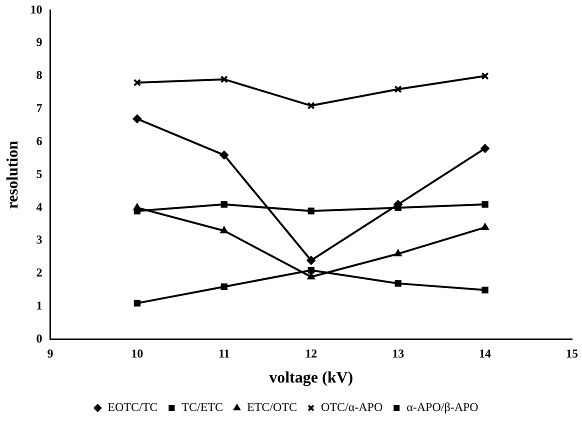 The width and height of the screenshot is (582, 424). What do you see at coordinates (133, 407) in the screenshot?
I see `legend-label: EOTC/TC` at bounding box center [133, 407].